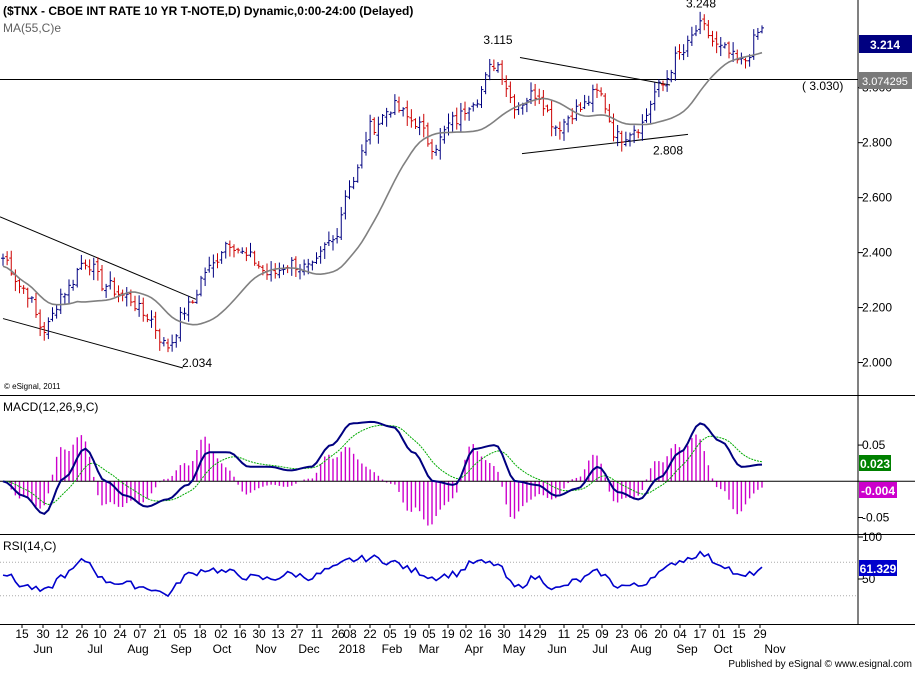 This screenshot has height=676, width=915. I want to click on ma-label: MA(55,C)e, so click(32, 28).